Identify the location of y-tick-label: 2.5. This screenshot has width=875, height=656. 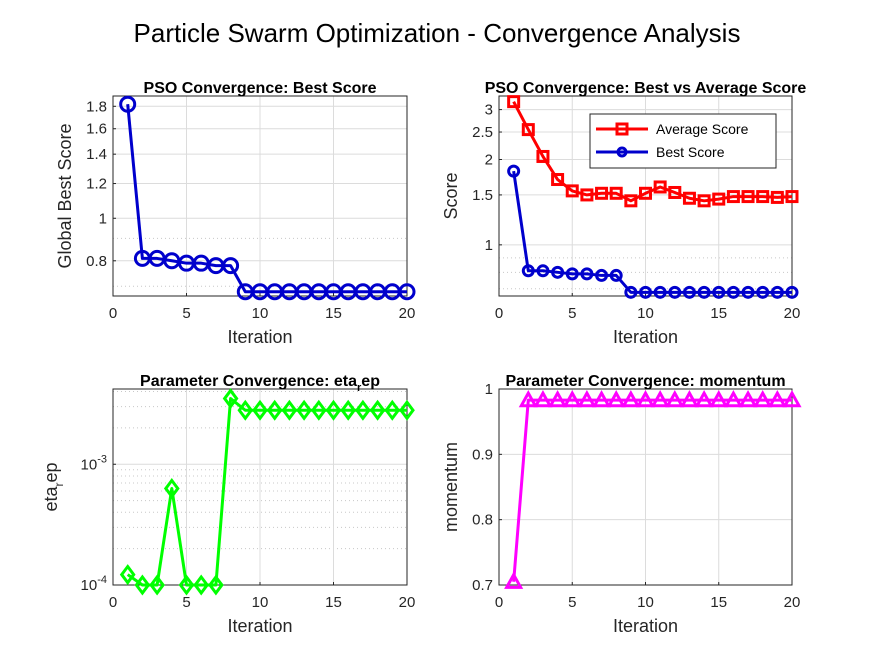
(482, 132).